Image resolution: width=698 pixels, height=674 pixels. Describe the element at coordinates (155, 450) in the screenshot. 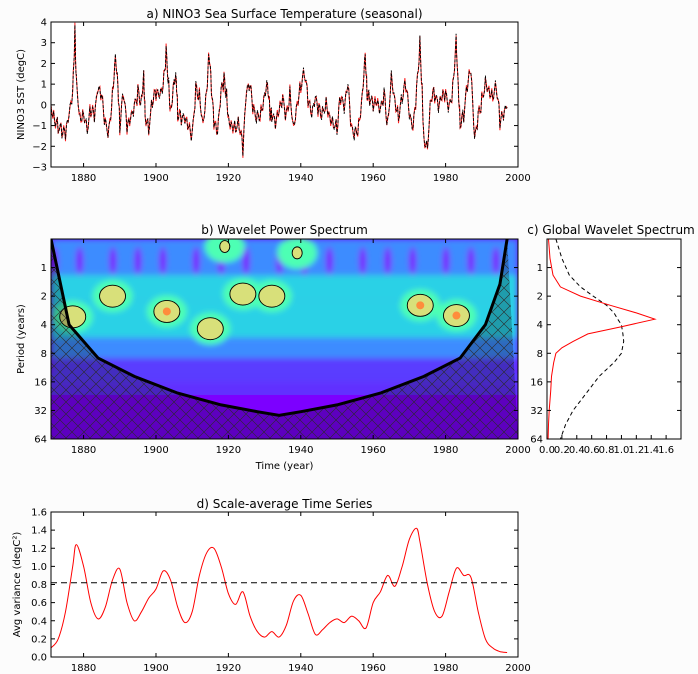

I see `panel-b-xtick-label: 1900` at that location.